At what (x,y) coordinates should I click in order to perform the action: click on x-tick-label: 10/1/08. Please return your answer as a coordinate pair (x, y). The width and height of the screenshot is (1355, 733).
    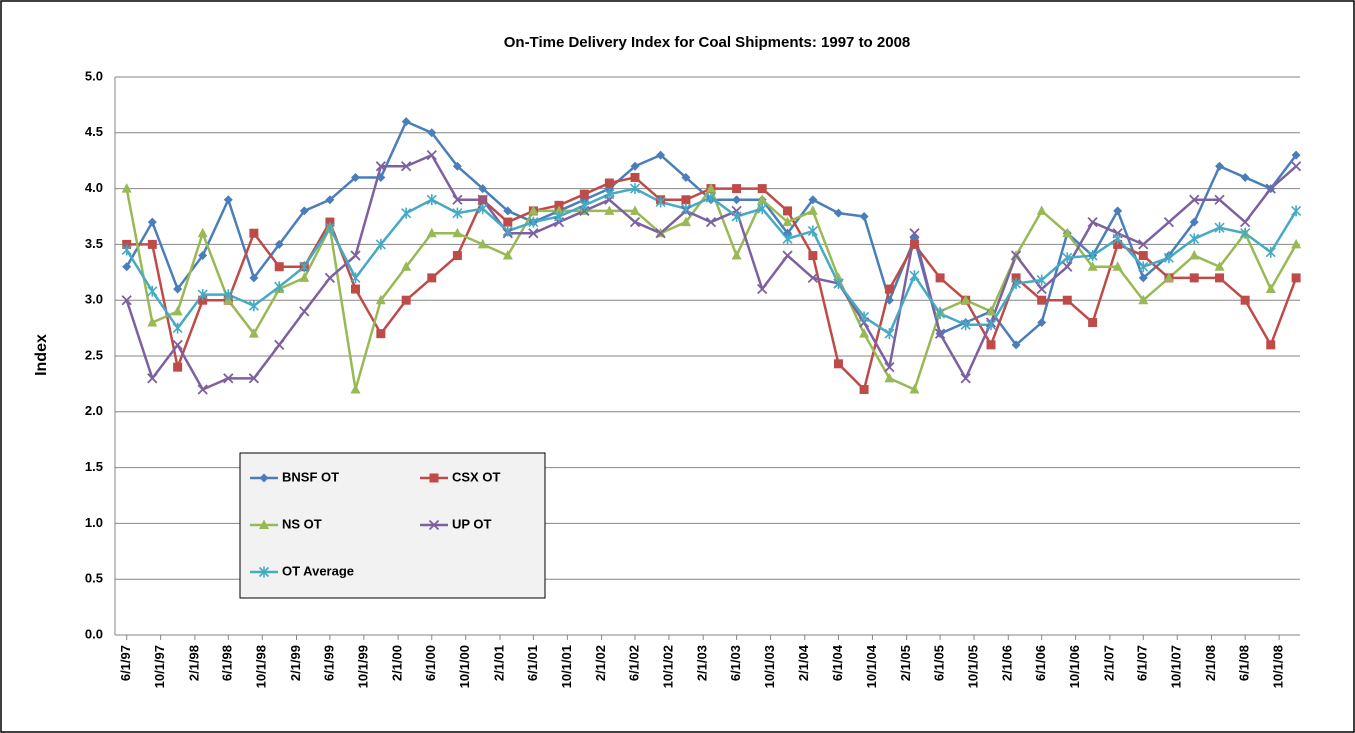
    Looking at the image, I should click on (1278, 666).